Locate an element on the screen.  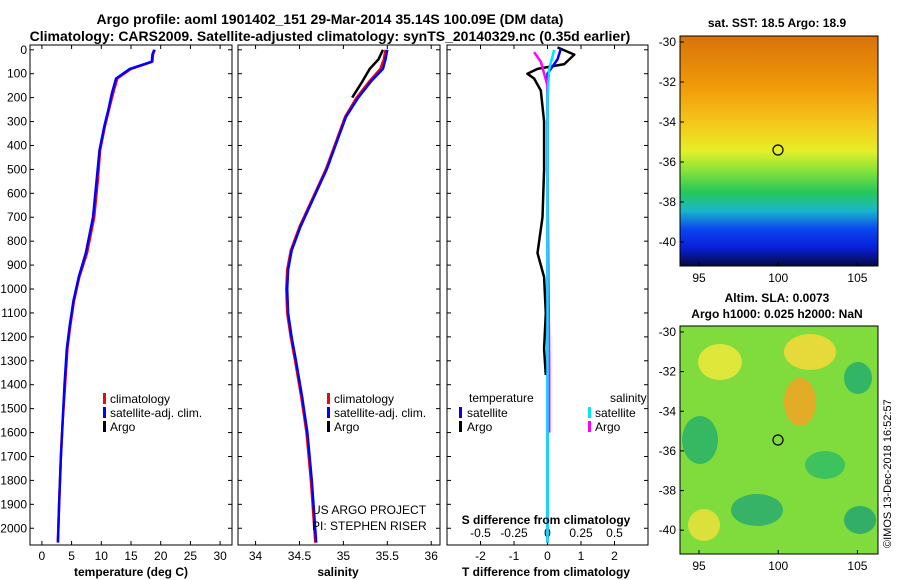
legend-swatch-sal-argo is located at coordinates (589, 426).